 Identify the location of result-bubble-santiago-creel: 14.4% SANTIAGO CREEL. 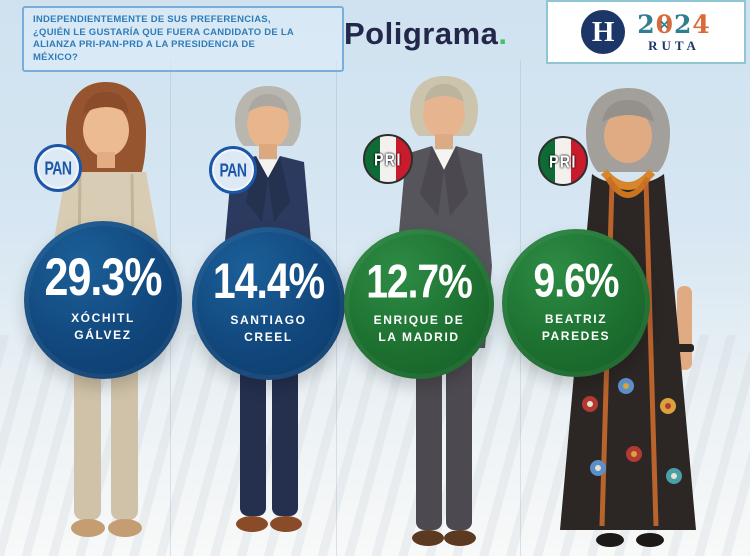
(268, 303).